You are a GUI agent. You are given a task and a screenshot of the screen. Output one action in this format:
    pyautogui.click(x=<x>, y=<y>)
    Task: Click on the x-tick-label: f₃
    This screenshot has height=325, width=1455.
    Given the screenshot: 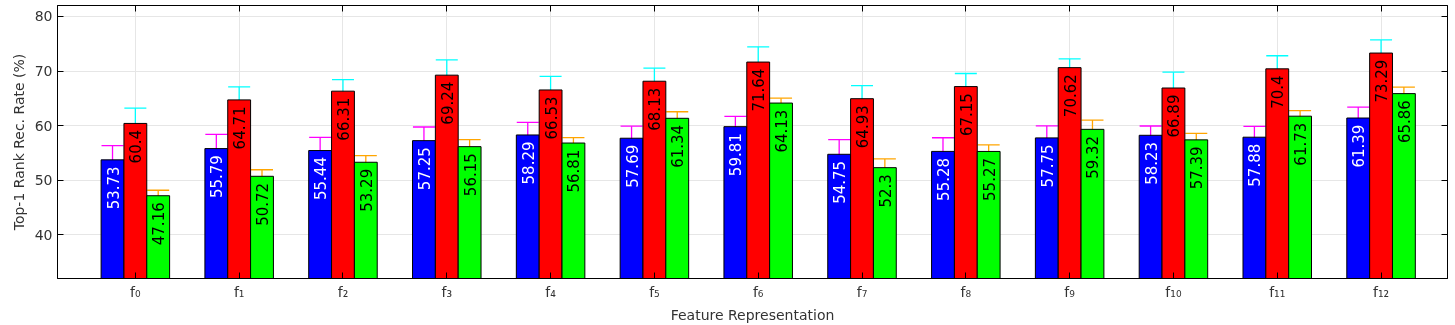 What is the action you would take?
    pyautogui.click(x=447, y=291)
    